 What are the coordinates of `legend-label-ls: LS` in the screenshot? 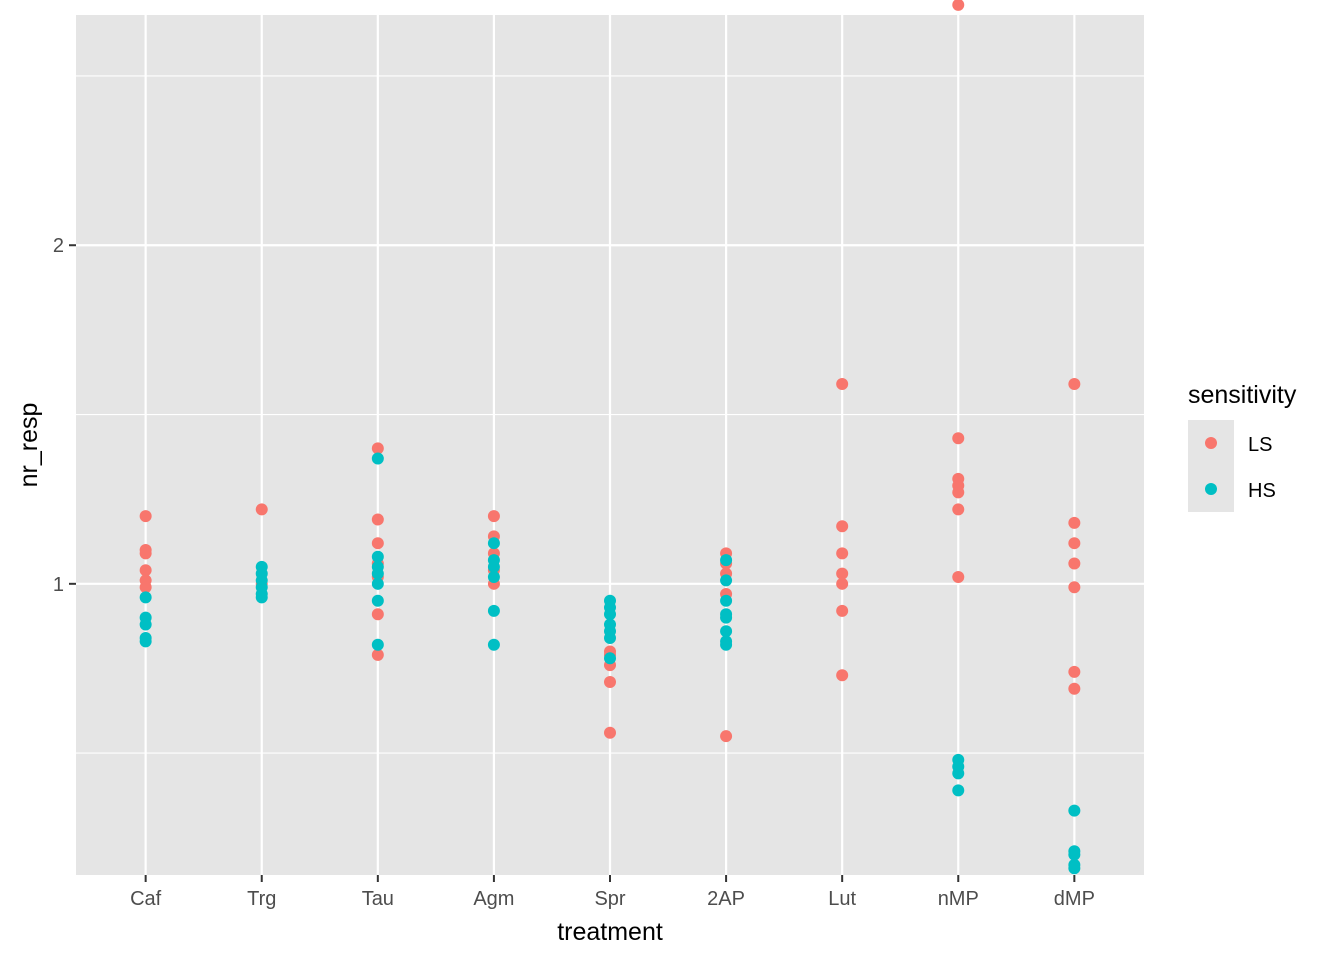 It's located at (1260, 445).